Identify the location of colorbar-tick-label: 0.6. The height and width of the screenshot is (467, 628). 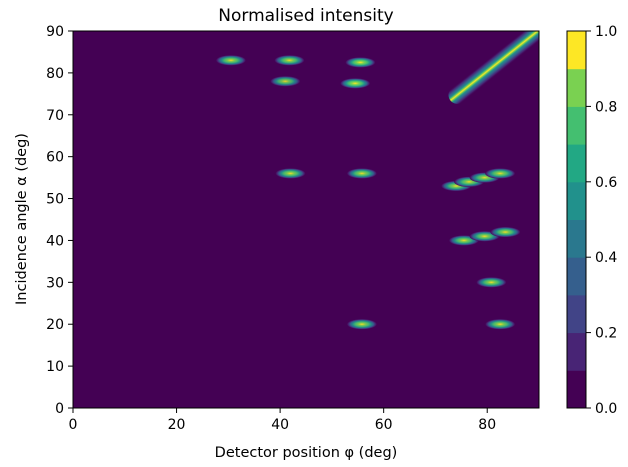
(606, 183).